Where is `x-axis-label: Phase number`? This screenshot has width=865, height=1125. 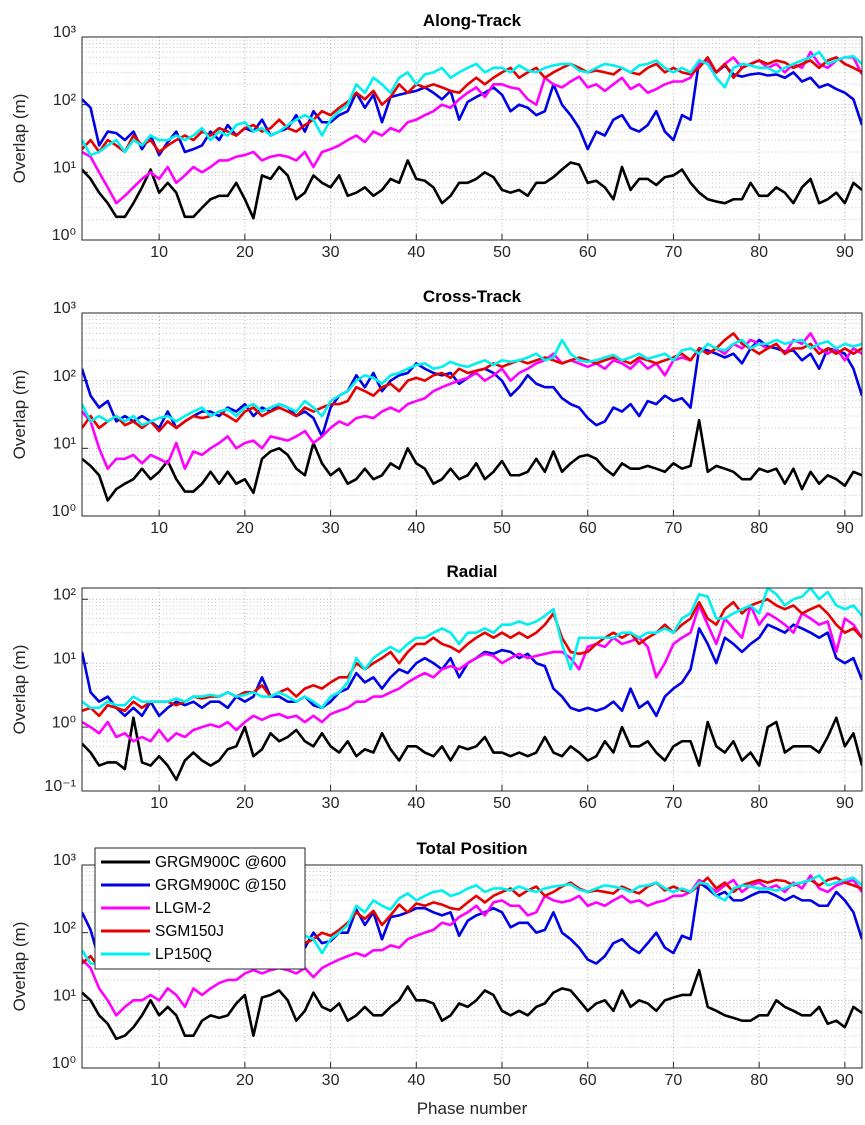
x-axis-label: Phase number is located at coordinates (472, 1108).